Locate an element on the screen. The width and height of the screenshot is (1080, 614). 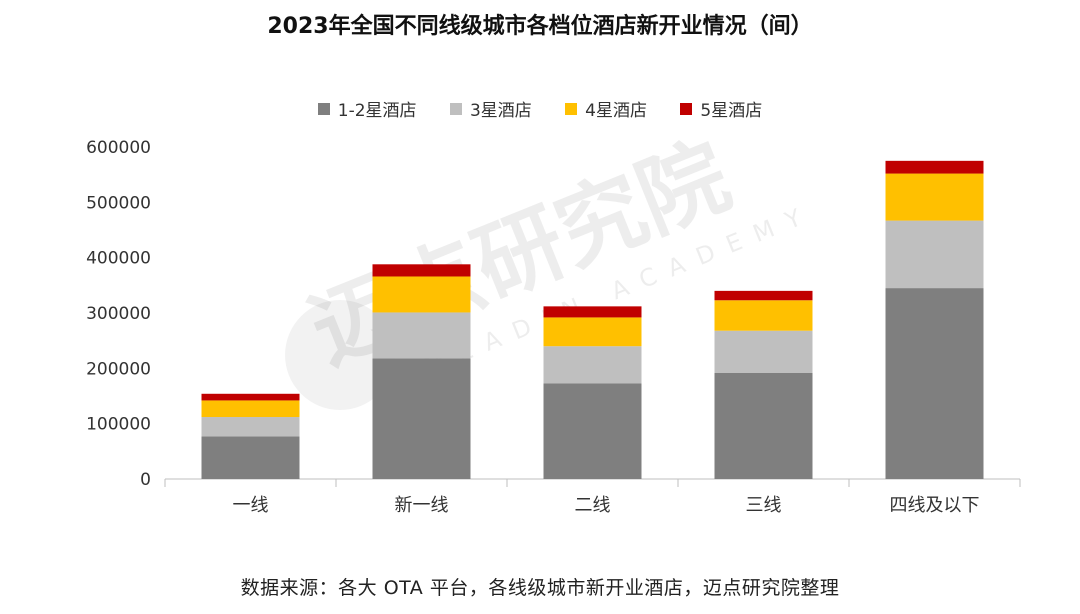
legend-label-3-star: 3星酒店 is located at coordinates (500, 111).